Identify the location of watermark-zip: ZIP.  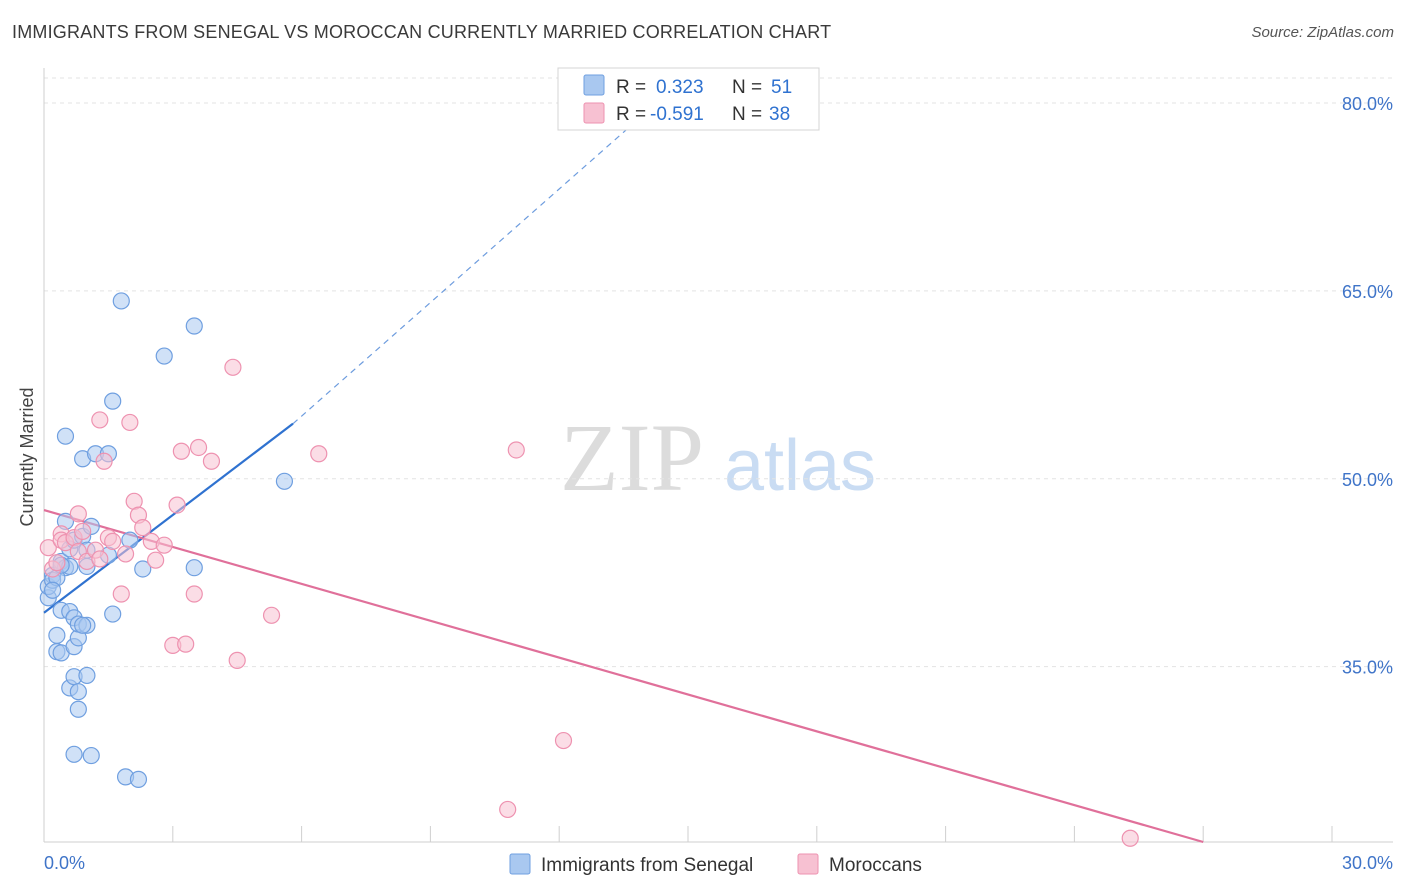
(632, 457).